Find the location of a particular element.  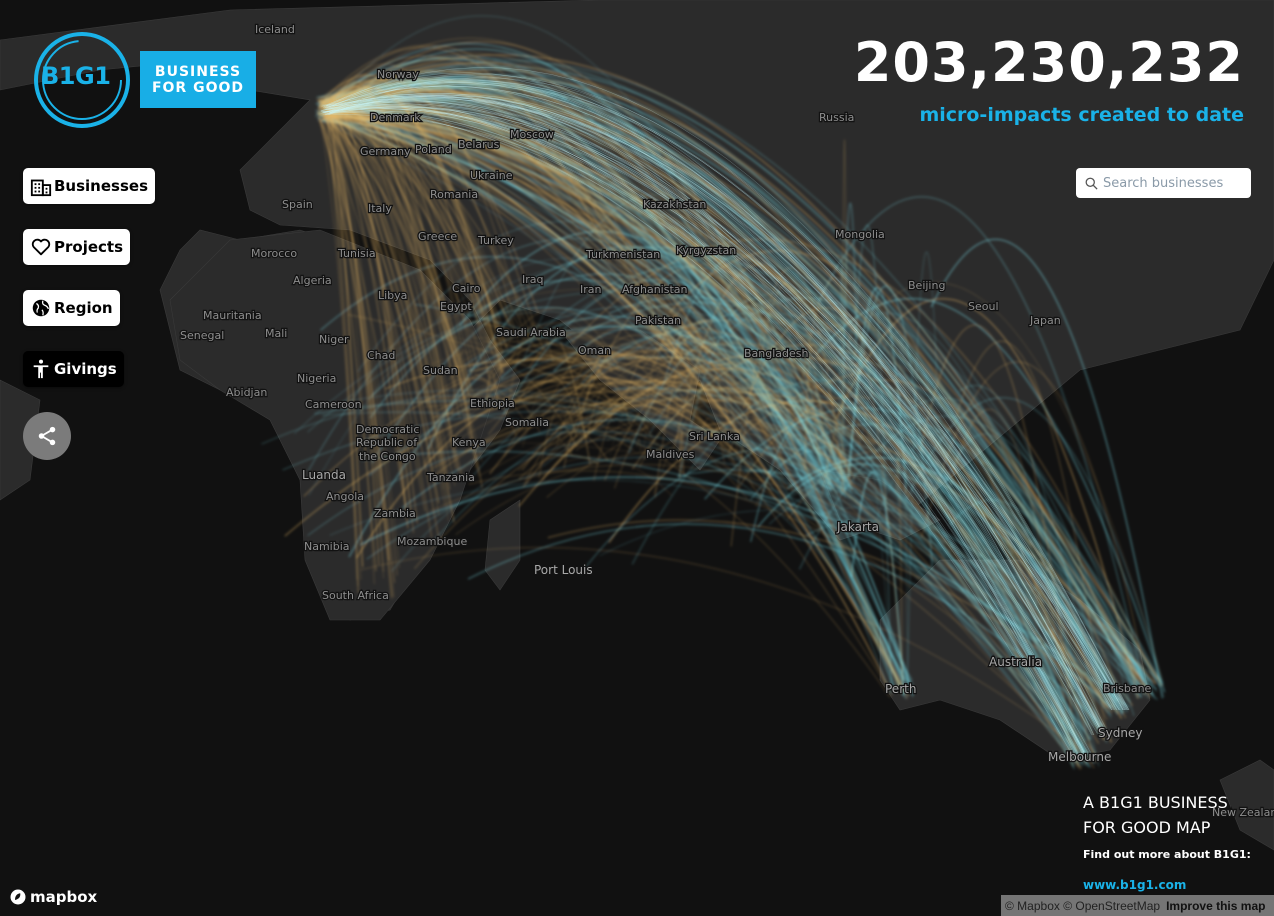

mapbox-wordmark: mapbox is located at coordinates (64, 897).